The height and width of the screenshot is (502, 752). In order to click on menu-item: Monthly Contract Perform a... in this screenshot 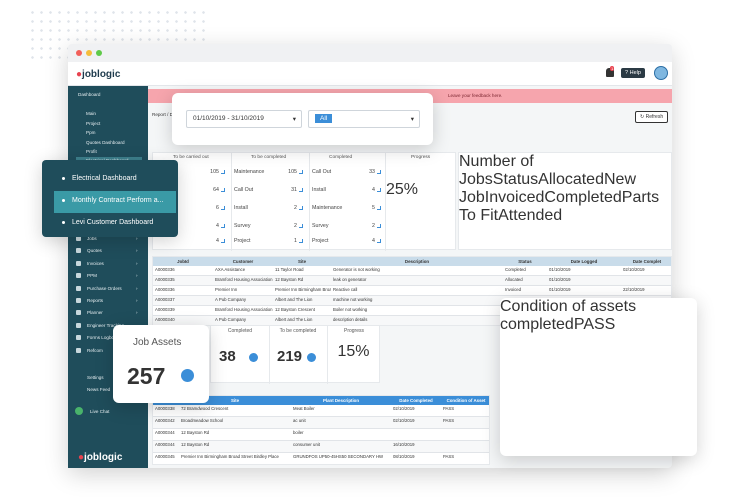, I will do `click(118, 200)`.